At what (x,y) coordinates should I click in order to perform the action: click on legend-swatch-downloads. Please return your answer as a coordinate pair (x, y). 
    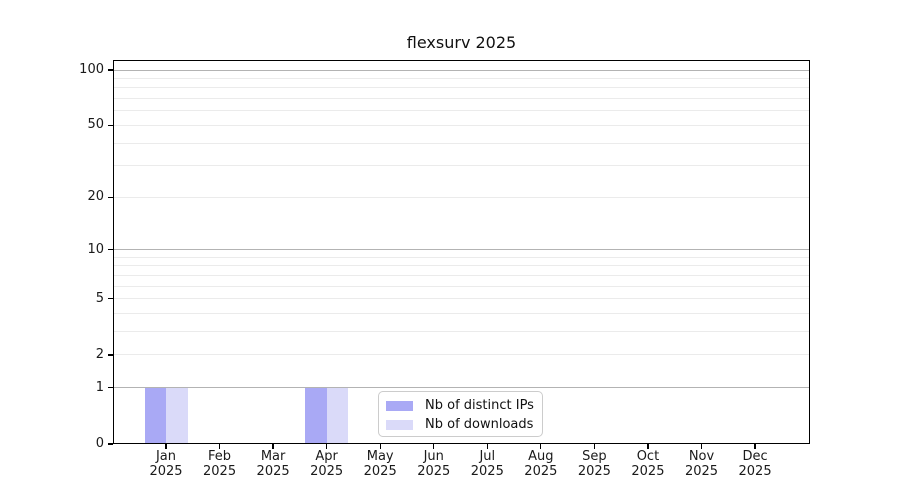
    Looking at the image, I should click on (399, 424).